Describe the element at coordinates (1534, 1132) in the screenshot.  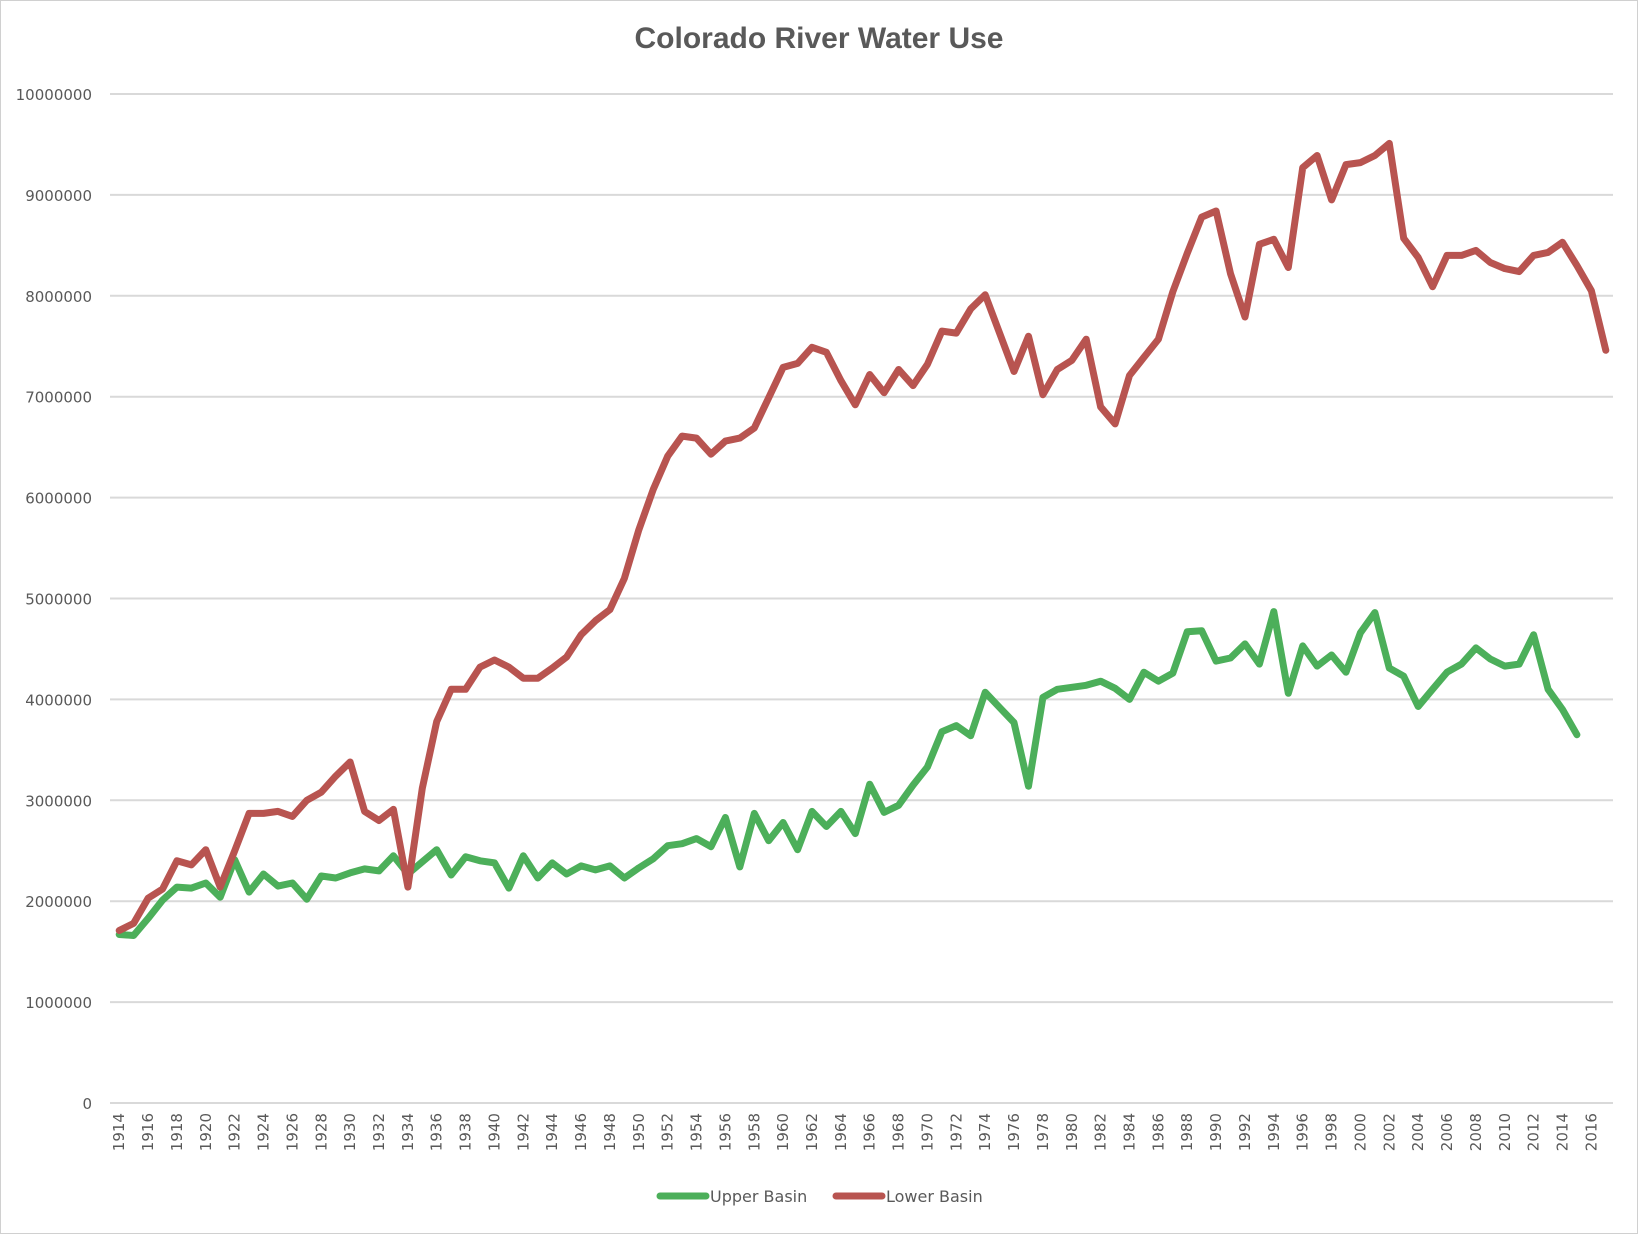
I see `x-tick-label: 2012` at that location.